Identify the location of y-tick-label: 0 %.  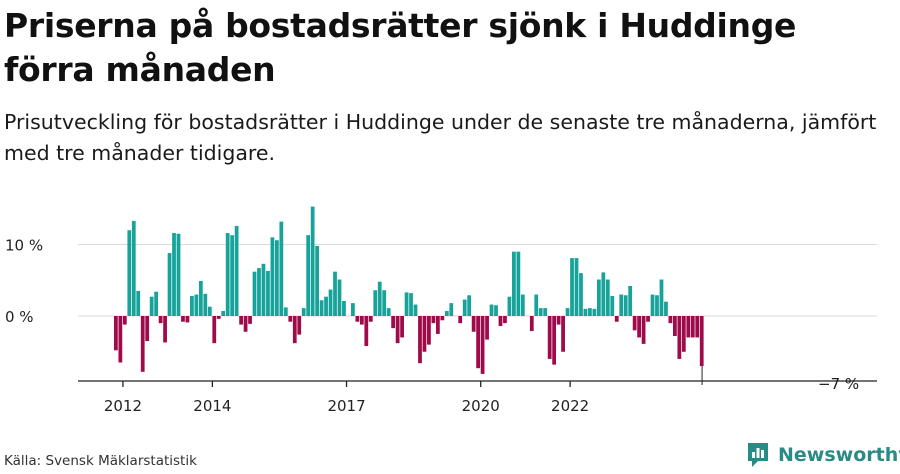
(19, 317).